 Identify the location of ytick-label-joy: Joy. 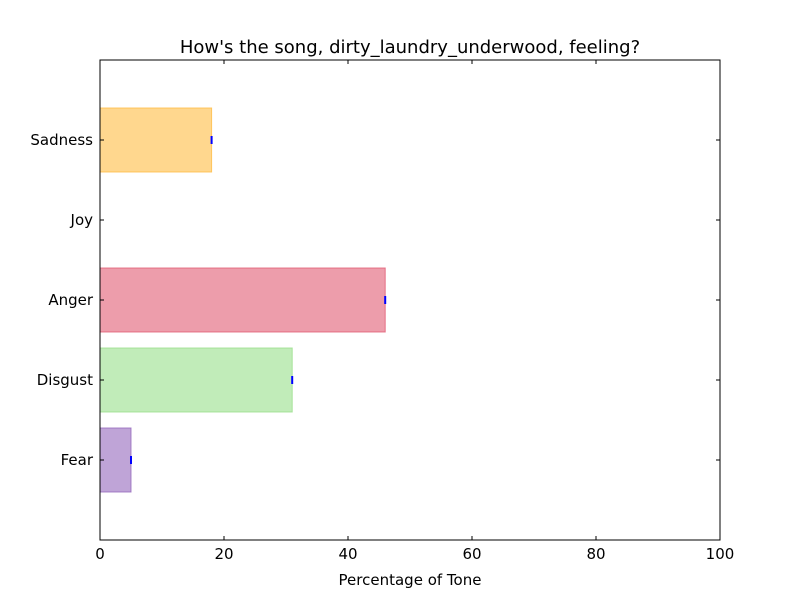
(82, 220).